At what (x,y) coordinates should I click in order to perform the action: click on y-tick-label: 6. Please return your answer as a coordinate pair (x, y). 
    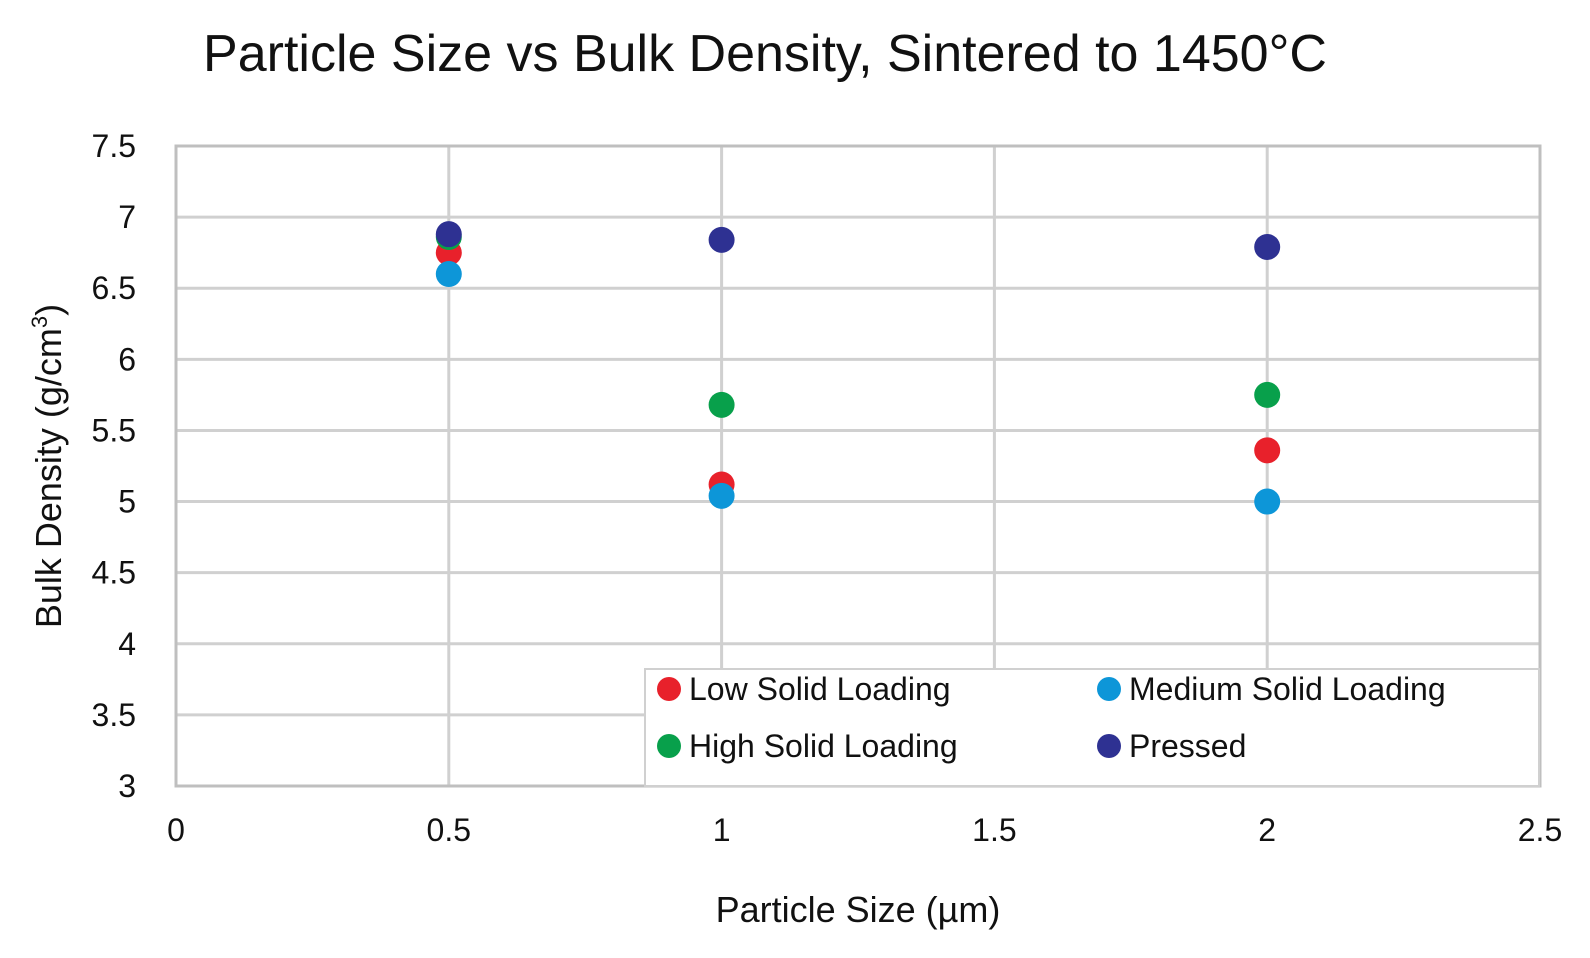
    Looking at the image, I should click on (127, 359).